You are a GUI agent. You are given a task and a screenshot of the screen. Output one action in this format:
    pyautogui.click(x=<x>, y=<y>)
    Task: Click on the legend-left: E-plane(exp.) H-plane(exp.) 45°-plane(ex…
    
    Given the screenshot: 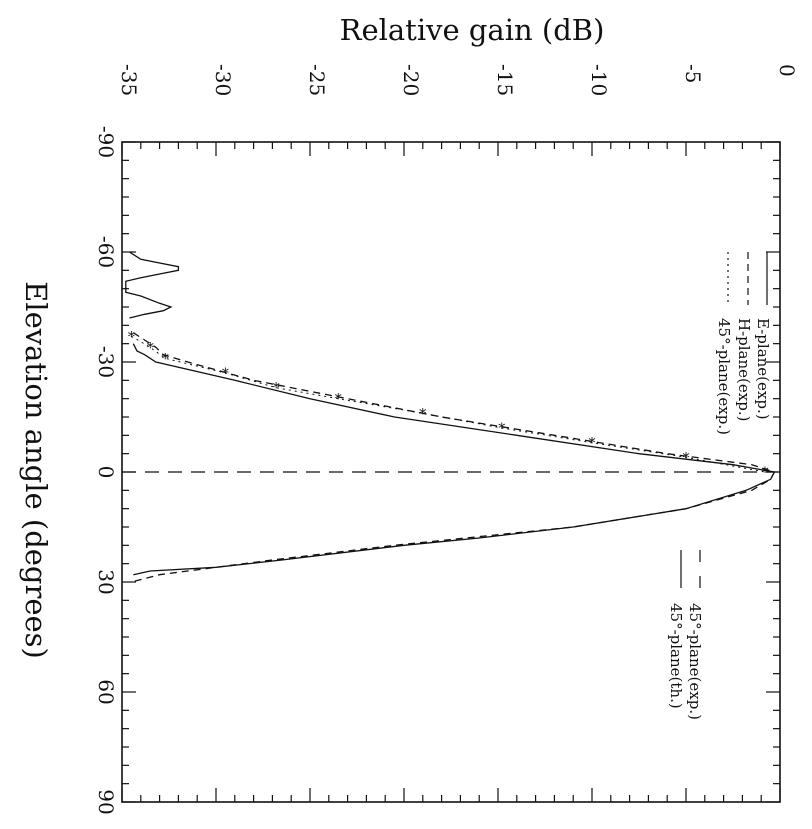 What is the action you would take?
    pyautogui.click(x=743, y=343)
    